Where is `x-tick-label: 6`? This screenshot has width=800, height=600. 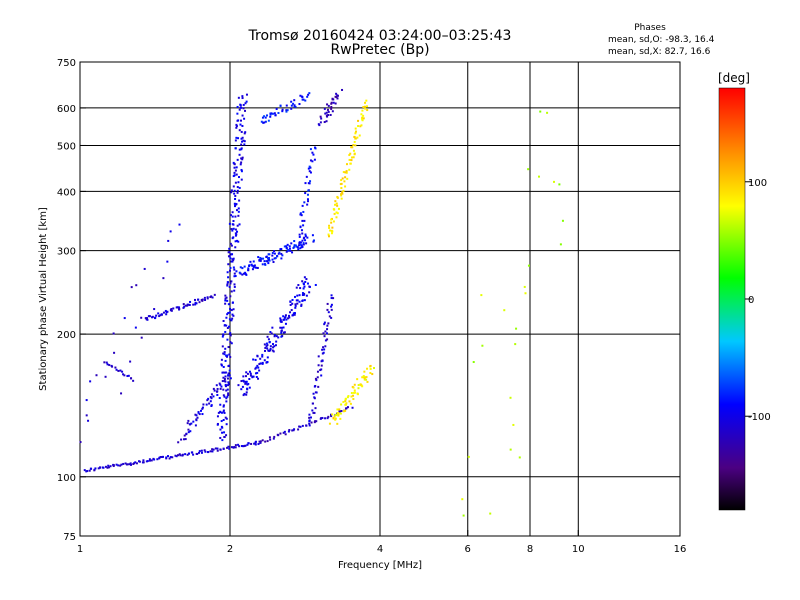 x-tick-label: 6 is located at coordinates (468, 549).